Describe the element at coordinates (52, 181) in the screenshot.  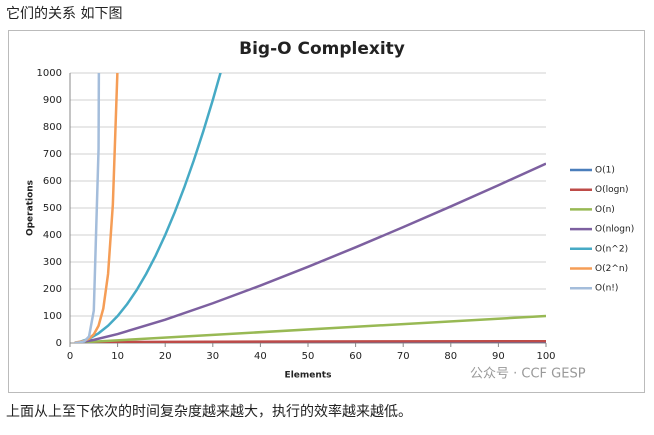
I see `y-tick-label: 600` at that location.